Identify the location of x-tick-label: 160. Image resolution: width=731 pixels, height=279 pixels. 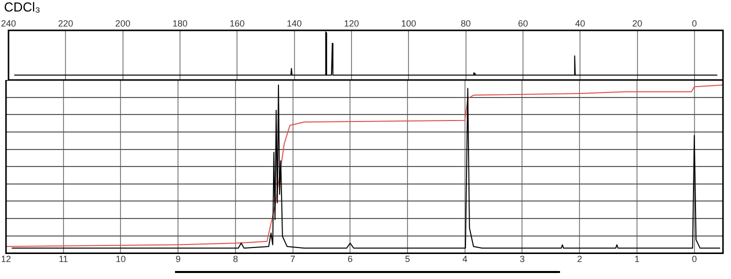
(237, 23).